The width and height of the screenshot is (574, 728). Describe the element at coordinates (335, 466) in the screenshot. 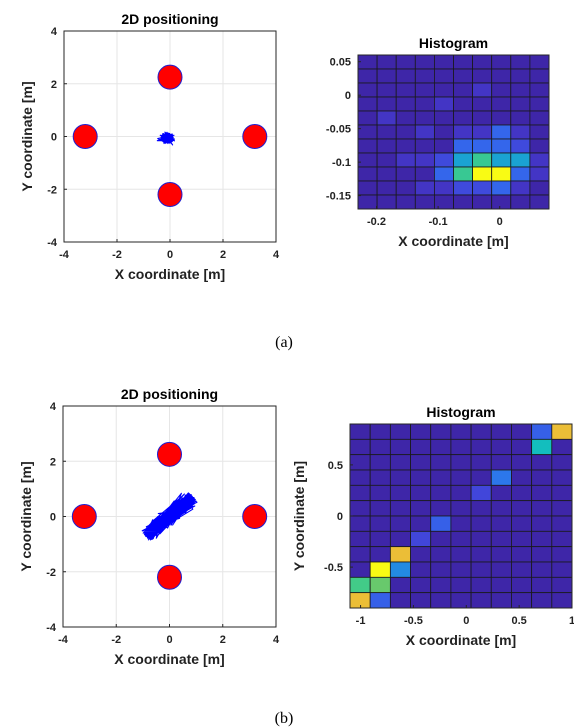

I see `y-tick-label: 0.5` at that location.